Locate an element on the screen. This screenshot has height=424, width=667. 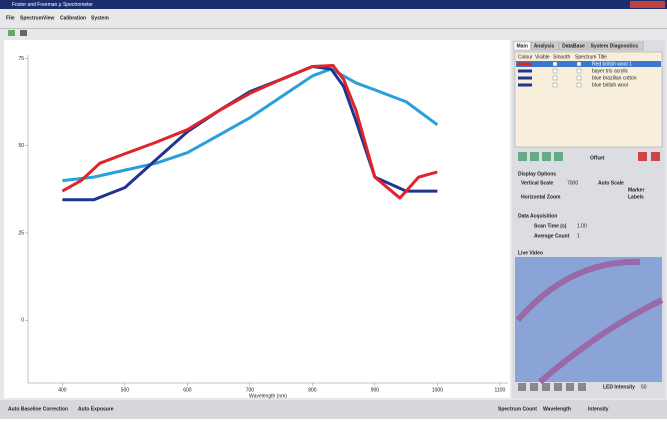
status-bar is located at coordinates (333, 409).